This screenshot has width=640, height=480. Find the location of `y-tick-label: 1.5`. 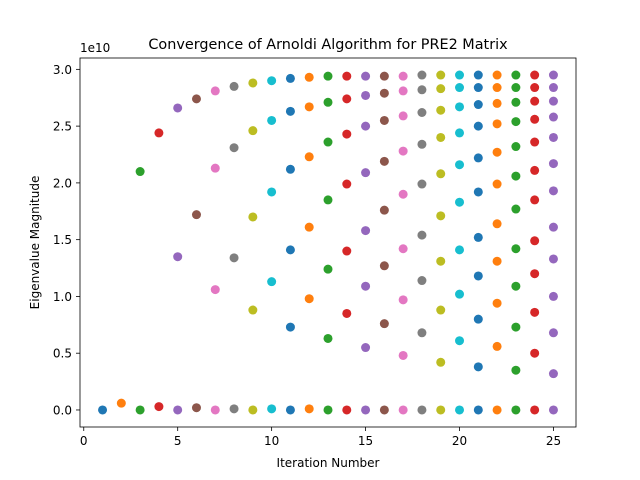

y-tick-label: 1.5 is located at coordinates (62, 240).